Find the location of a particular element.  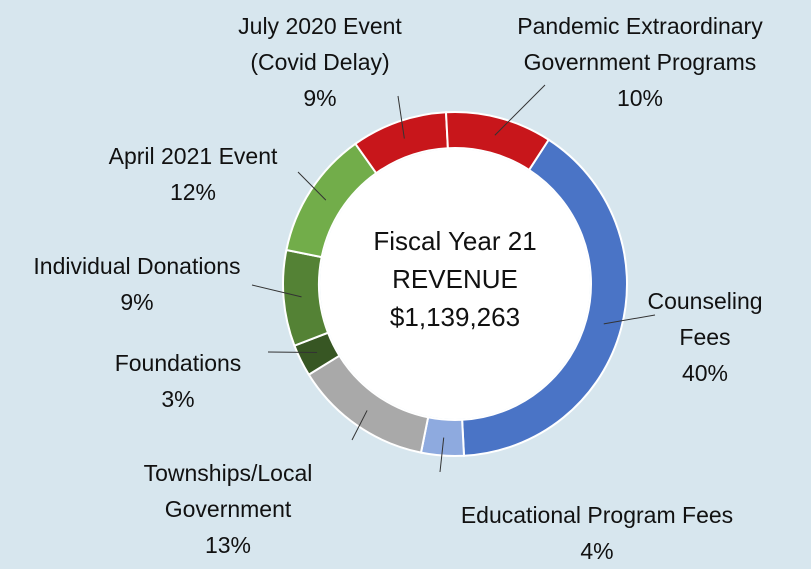

slice-label: July 2020 Event (Covid Delay)9% is located at coordinates (320, 62).